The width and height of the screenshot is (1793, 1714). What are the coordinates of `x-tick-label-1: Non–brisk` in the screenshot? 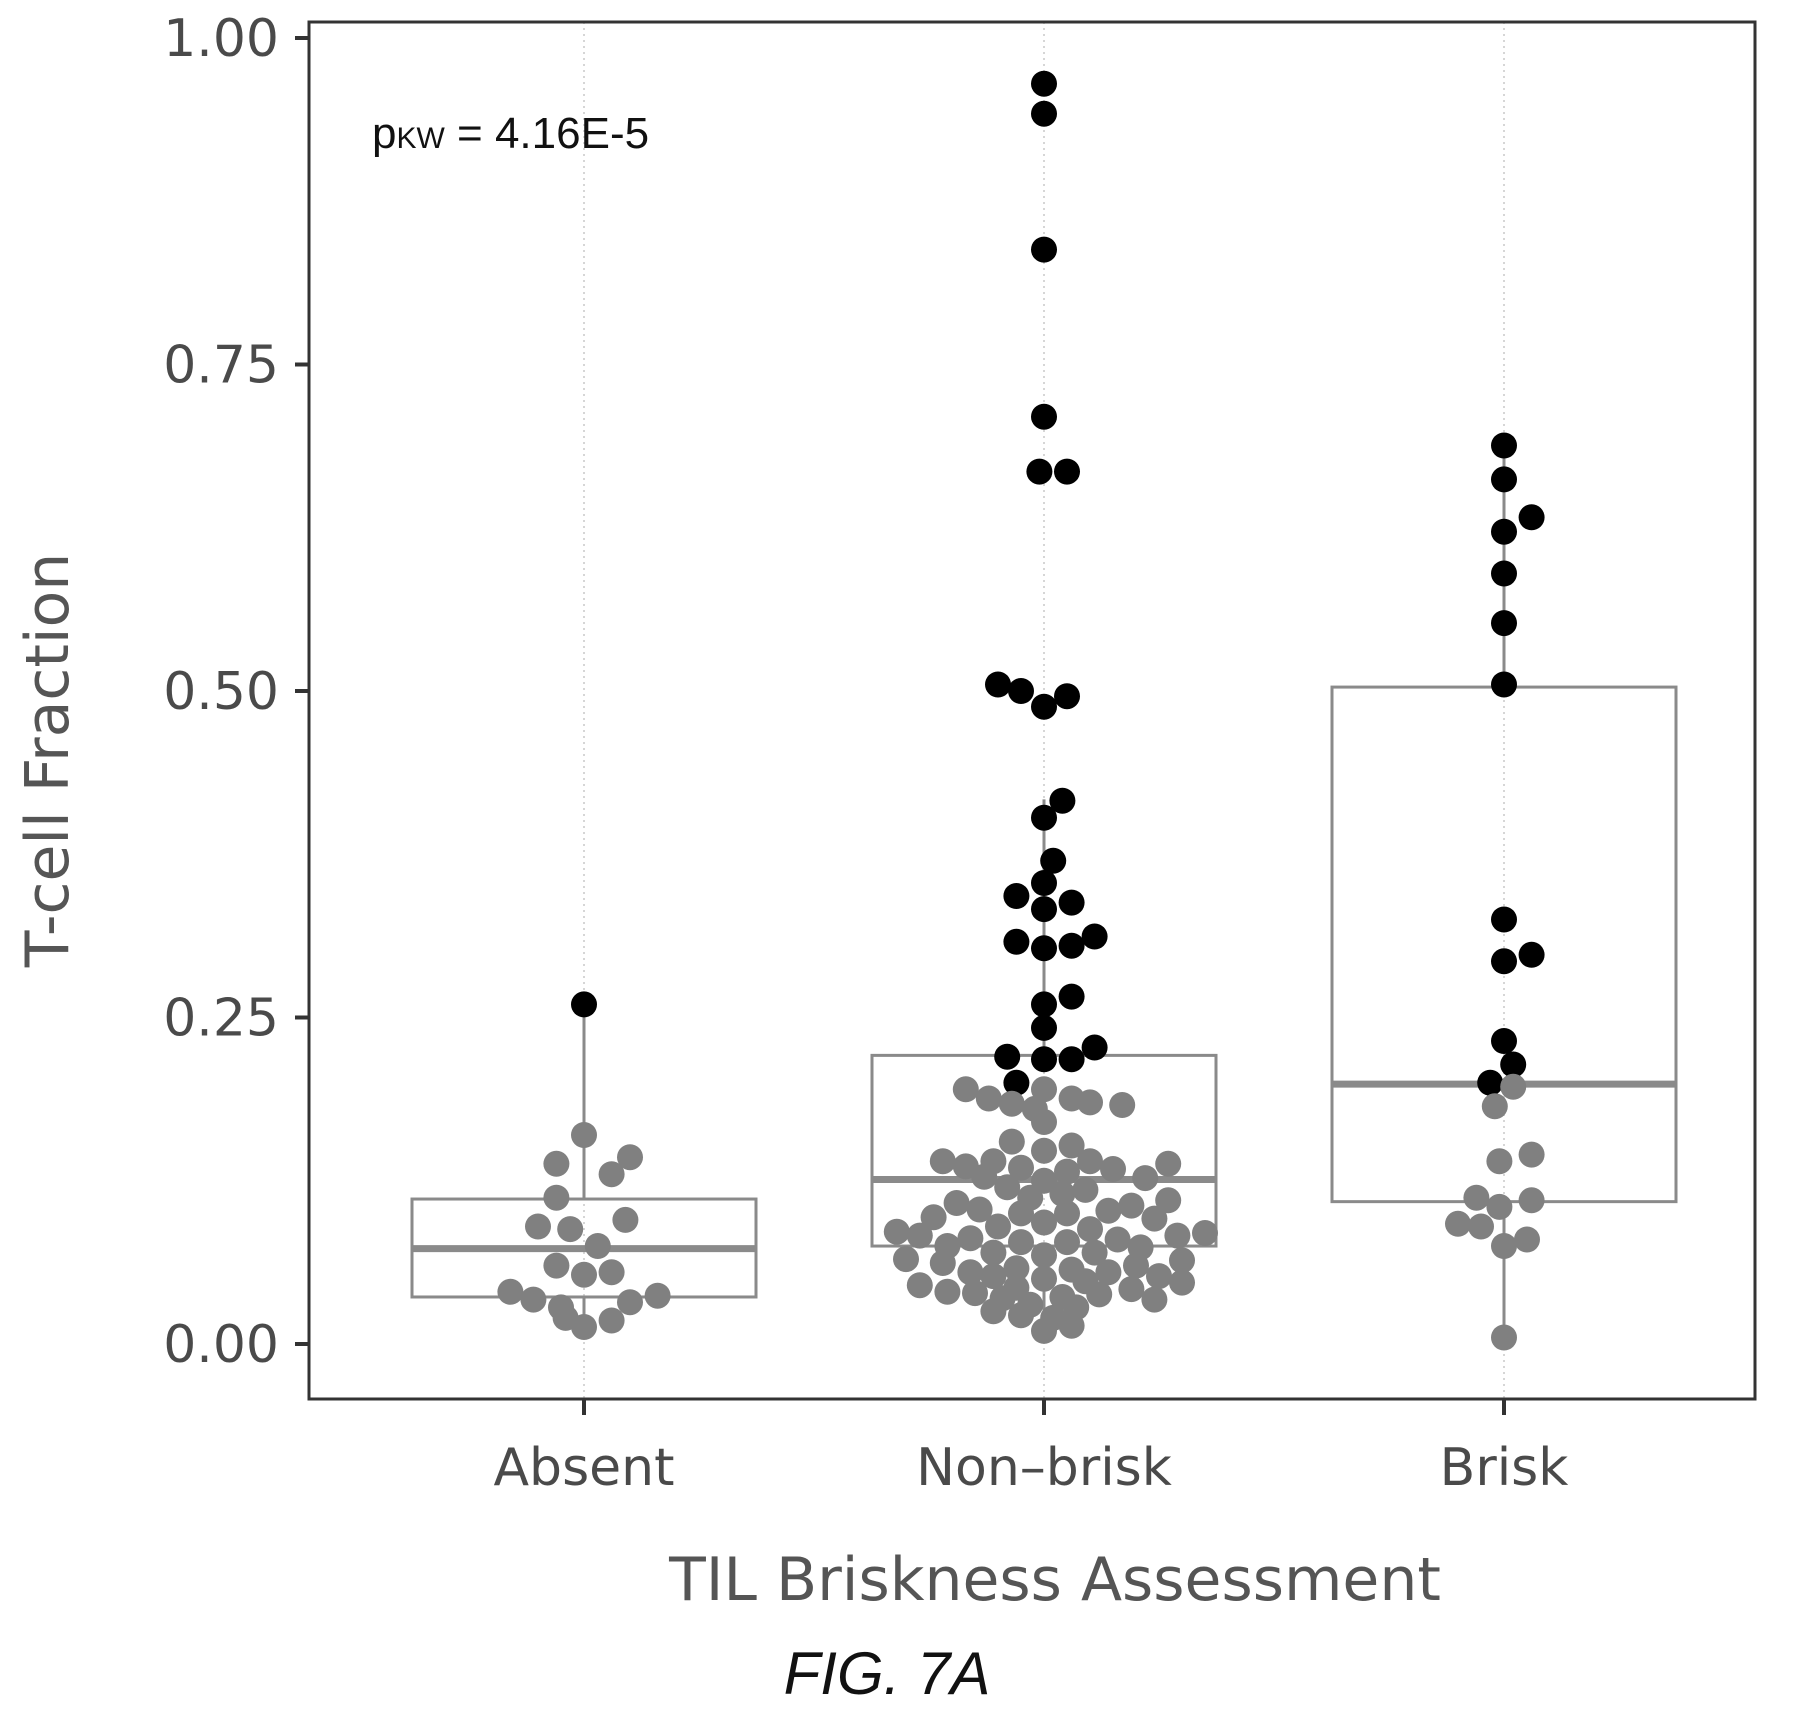 It's located at (1044, 1468).